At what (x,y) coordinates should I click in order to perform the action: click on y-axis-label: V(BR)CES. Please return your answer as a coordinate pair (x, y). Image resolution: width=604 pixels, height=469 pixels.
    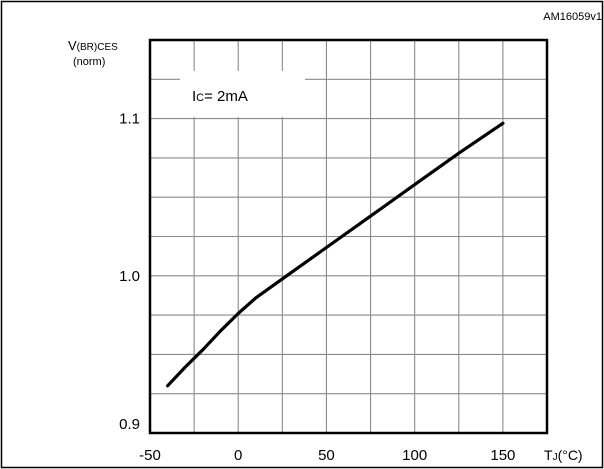
    Looking at the image, I should click on (93, 45).